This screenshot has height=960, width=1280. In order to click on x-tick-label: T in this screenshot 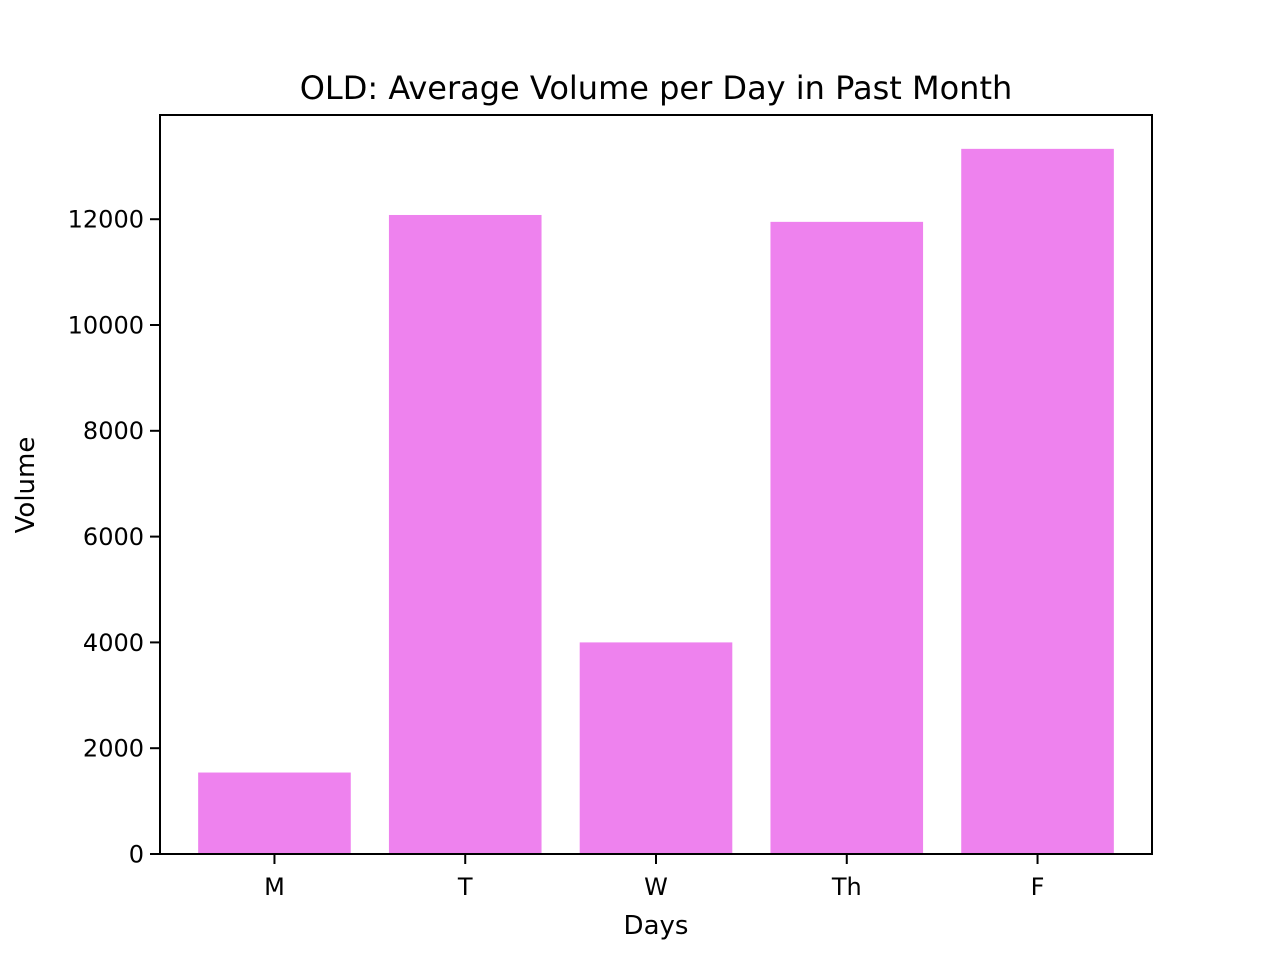, I will do `click(465, 887)`.